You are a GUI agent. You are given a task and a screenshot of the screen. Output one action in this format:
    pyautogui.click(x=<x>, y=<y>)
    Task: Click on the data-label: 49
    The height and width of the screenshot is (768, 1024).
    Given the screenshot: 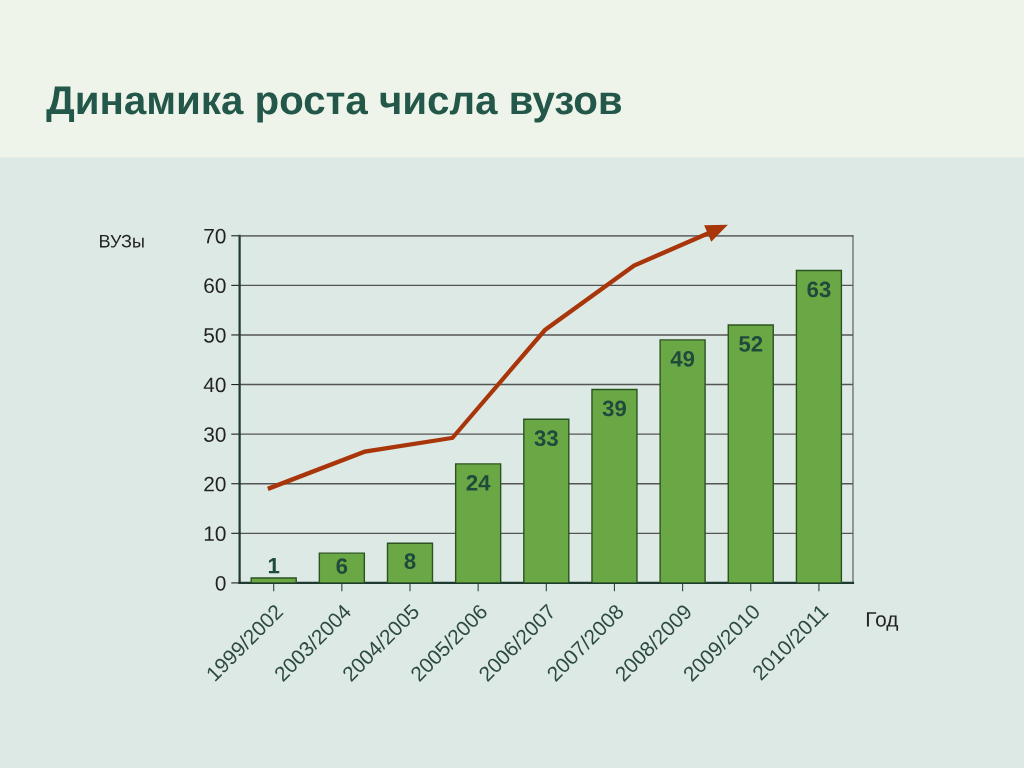 What is the action you would take?
    pyautogui.click(x=682, y=358)
    